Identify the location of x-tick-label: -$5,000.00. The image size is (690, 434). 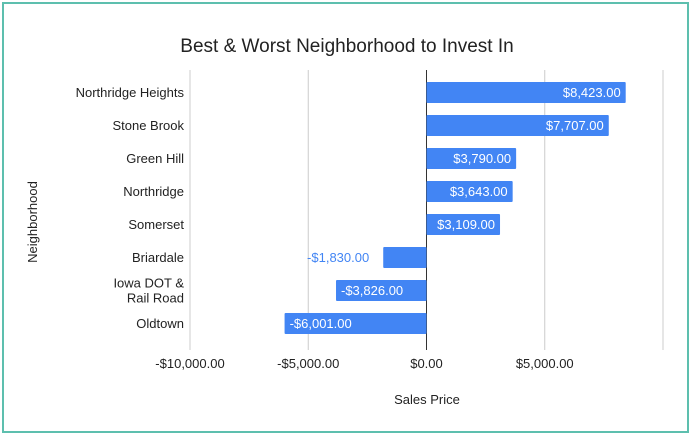
(308, 363).